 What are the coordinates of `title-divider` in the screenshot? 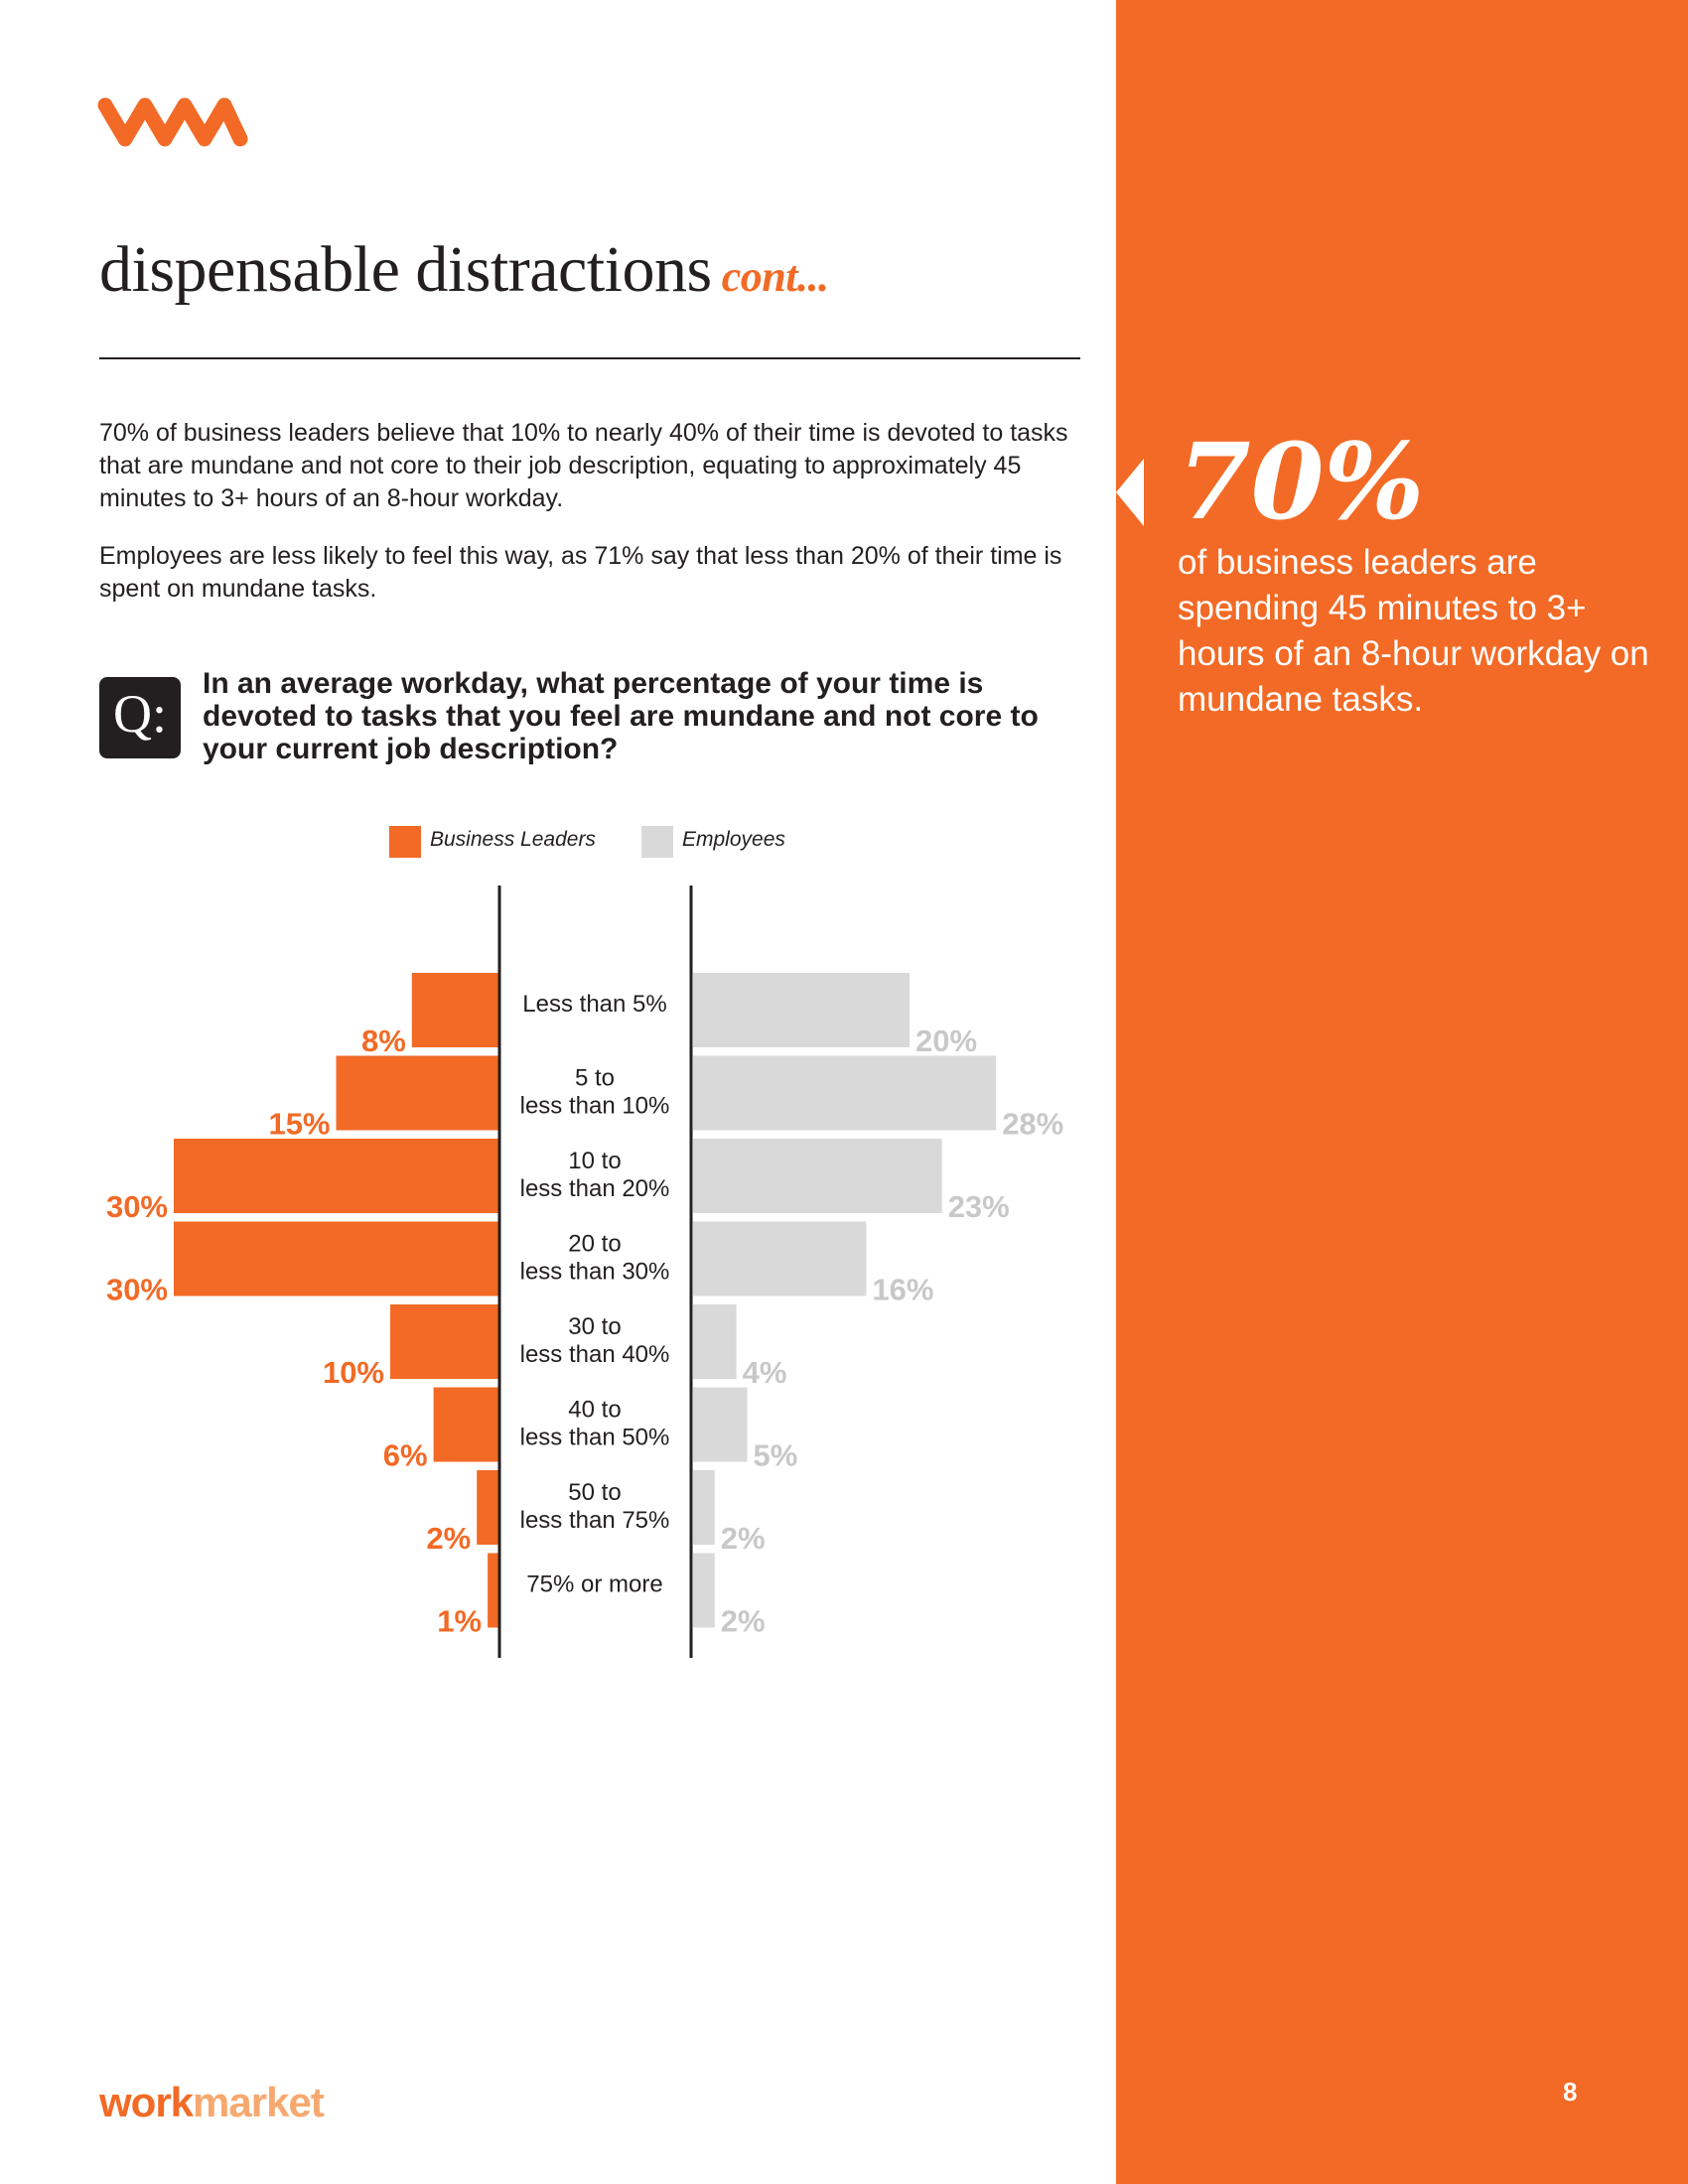 It's located at (589, 358).